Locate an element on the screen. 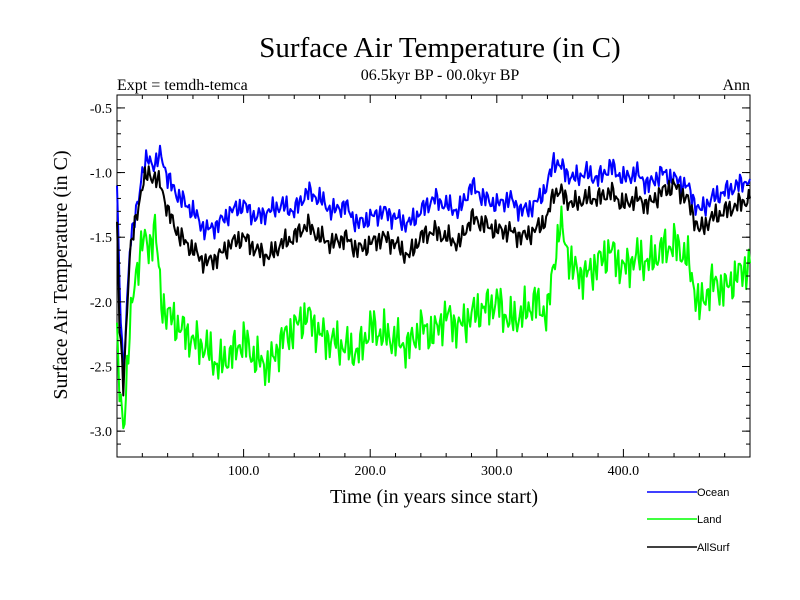  y-tick-label: -2.5 is located at coordinates (101, 368).